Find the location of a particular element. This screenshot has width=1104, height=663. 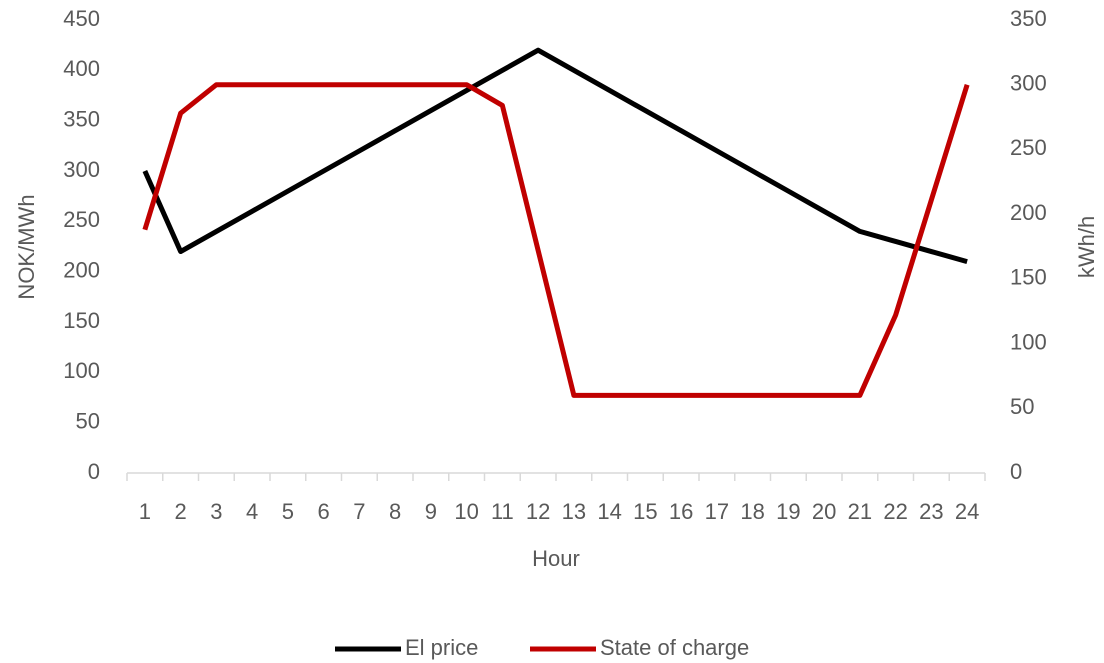

x-tick-label: 1 is located at coordinates (145, 511).